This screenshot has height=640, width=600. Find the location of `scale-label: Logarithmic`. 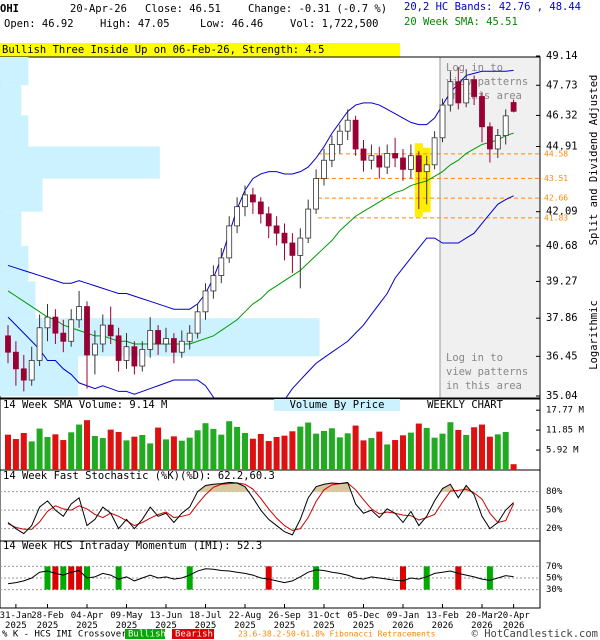

scale-label: Logarithmic is located at coordinates (594, 335).